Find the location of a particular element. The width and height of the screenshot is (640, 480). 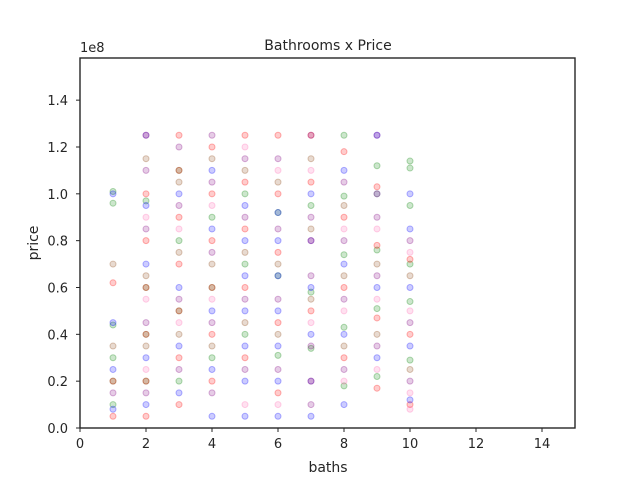

x-tick-label: 2 is located at coordinates (146, 444).